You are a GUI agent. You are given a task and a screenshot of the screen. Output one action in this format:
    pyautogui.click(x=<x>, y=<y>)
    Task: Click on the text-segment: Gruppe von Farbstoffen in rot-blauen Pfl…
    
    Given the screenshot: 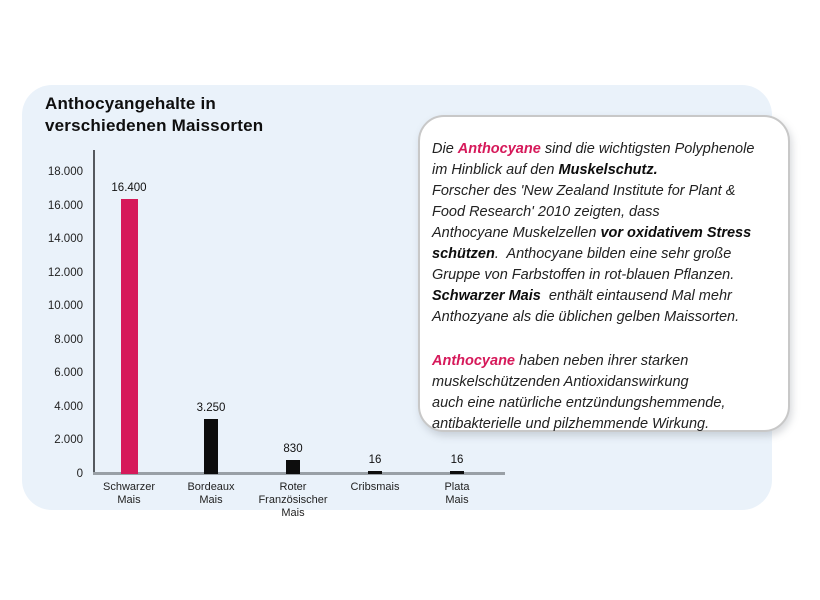 What is the action you would take?
    pyautogui.click(x=583, y=275)
    